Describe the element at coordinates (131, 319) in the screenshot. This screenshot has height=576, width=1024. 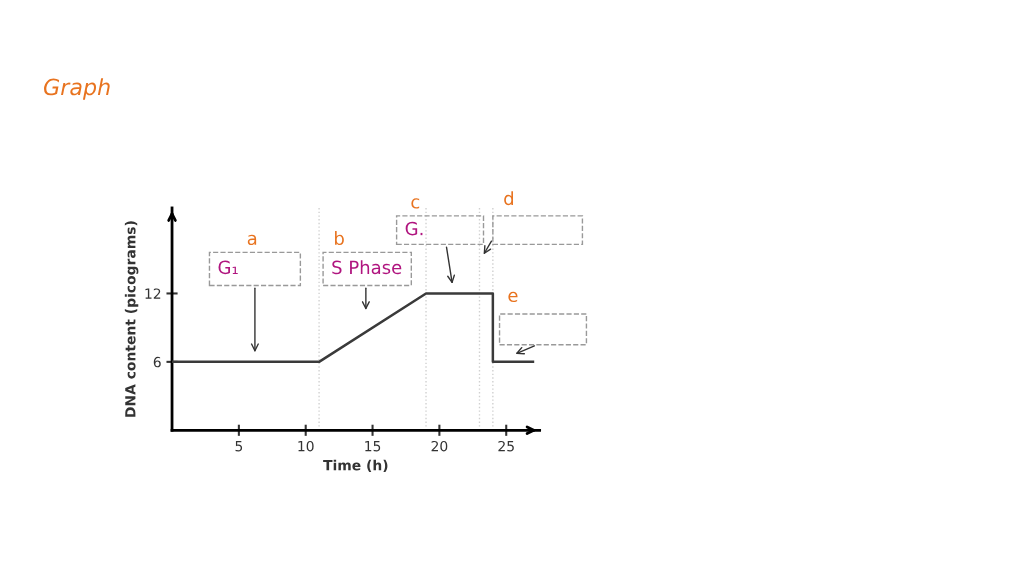
I see `y-axis-title: DNA content (picograms)` at that location.